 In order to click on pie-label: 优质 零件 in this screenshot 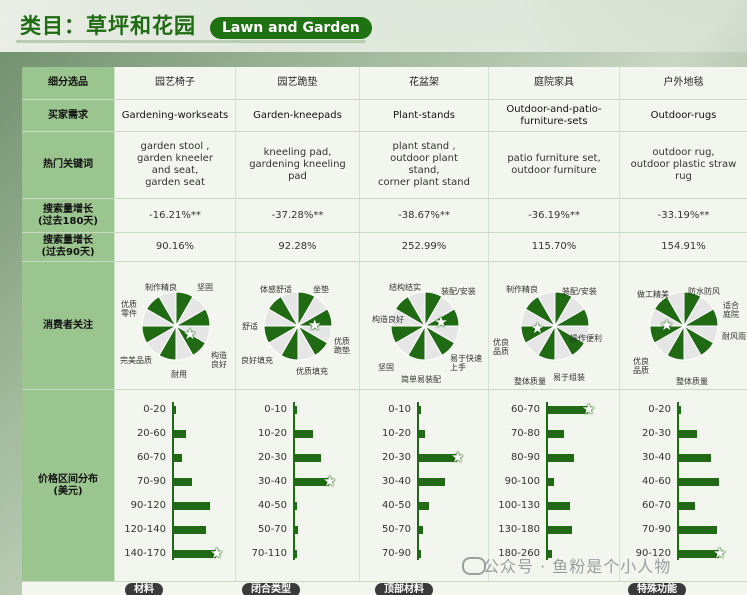, I will do `click(129, 309)`.